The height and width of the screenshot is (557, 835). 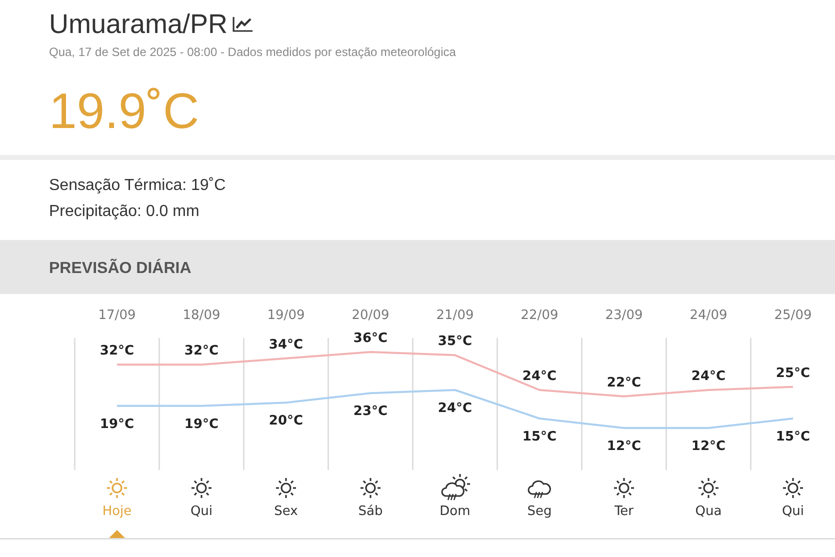 What do you see at coordinates (370, 412) in the screenshot?
I see `data-label: 23°C` at bounding box center [370, 412].